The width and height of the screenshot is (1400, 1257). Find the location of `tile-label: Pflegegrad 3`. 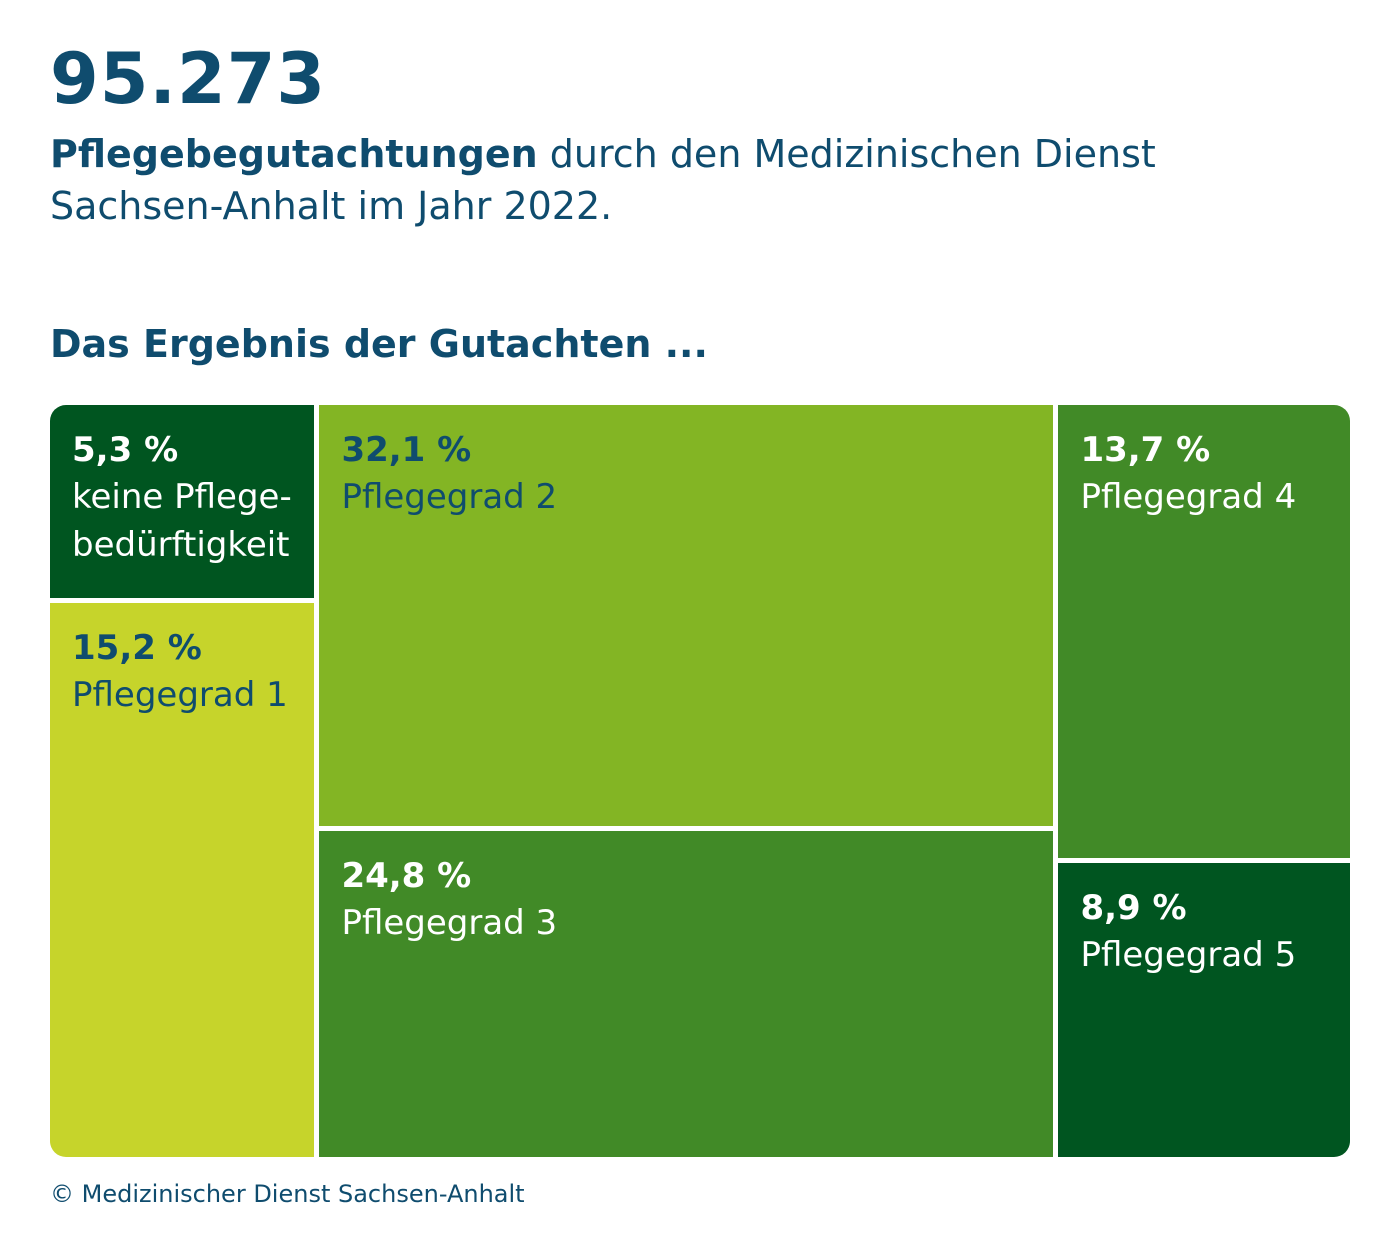

tile-label: Pflegegrad 3 is located at coordinates (449, 923).